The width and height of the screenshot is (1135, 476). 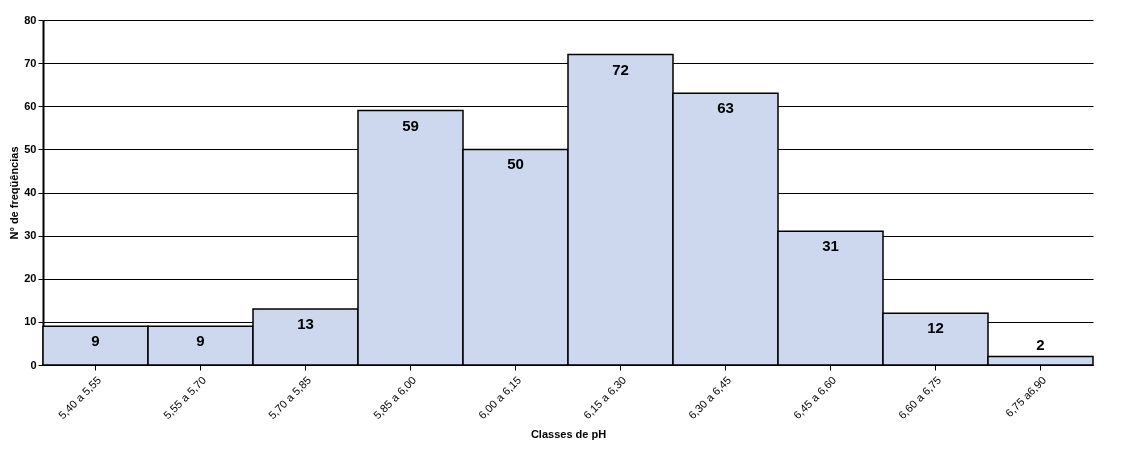 What do you see at coordinates (1040, 345) in the screenshot?
I see `data-label: 2` at bounding box center [1040, 345].